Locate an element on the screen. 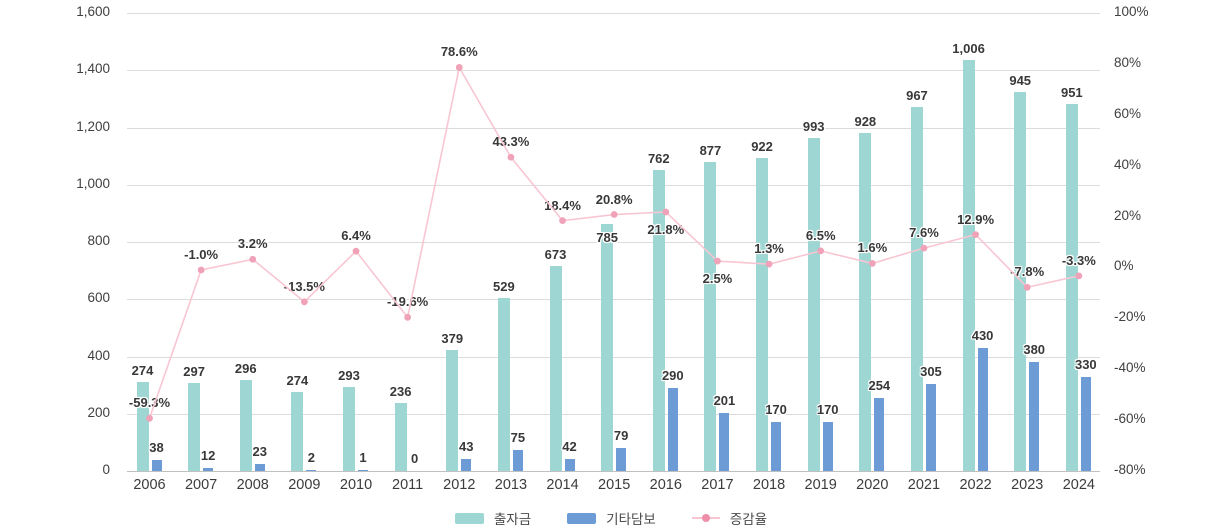 This screenshot has height=531, width=1222. change-rate-label: -59.3% is located at coordinates (149, 403).